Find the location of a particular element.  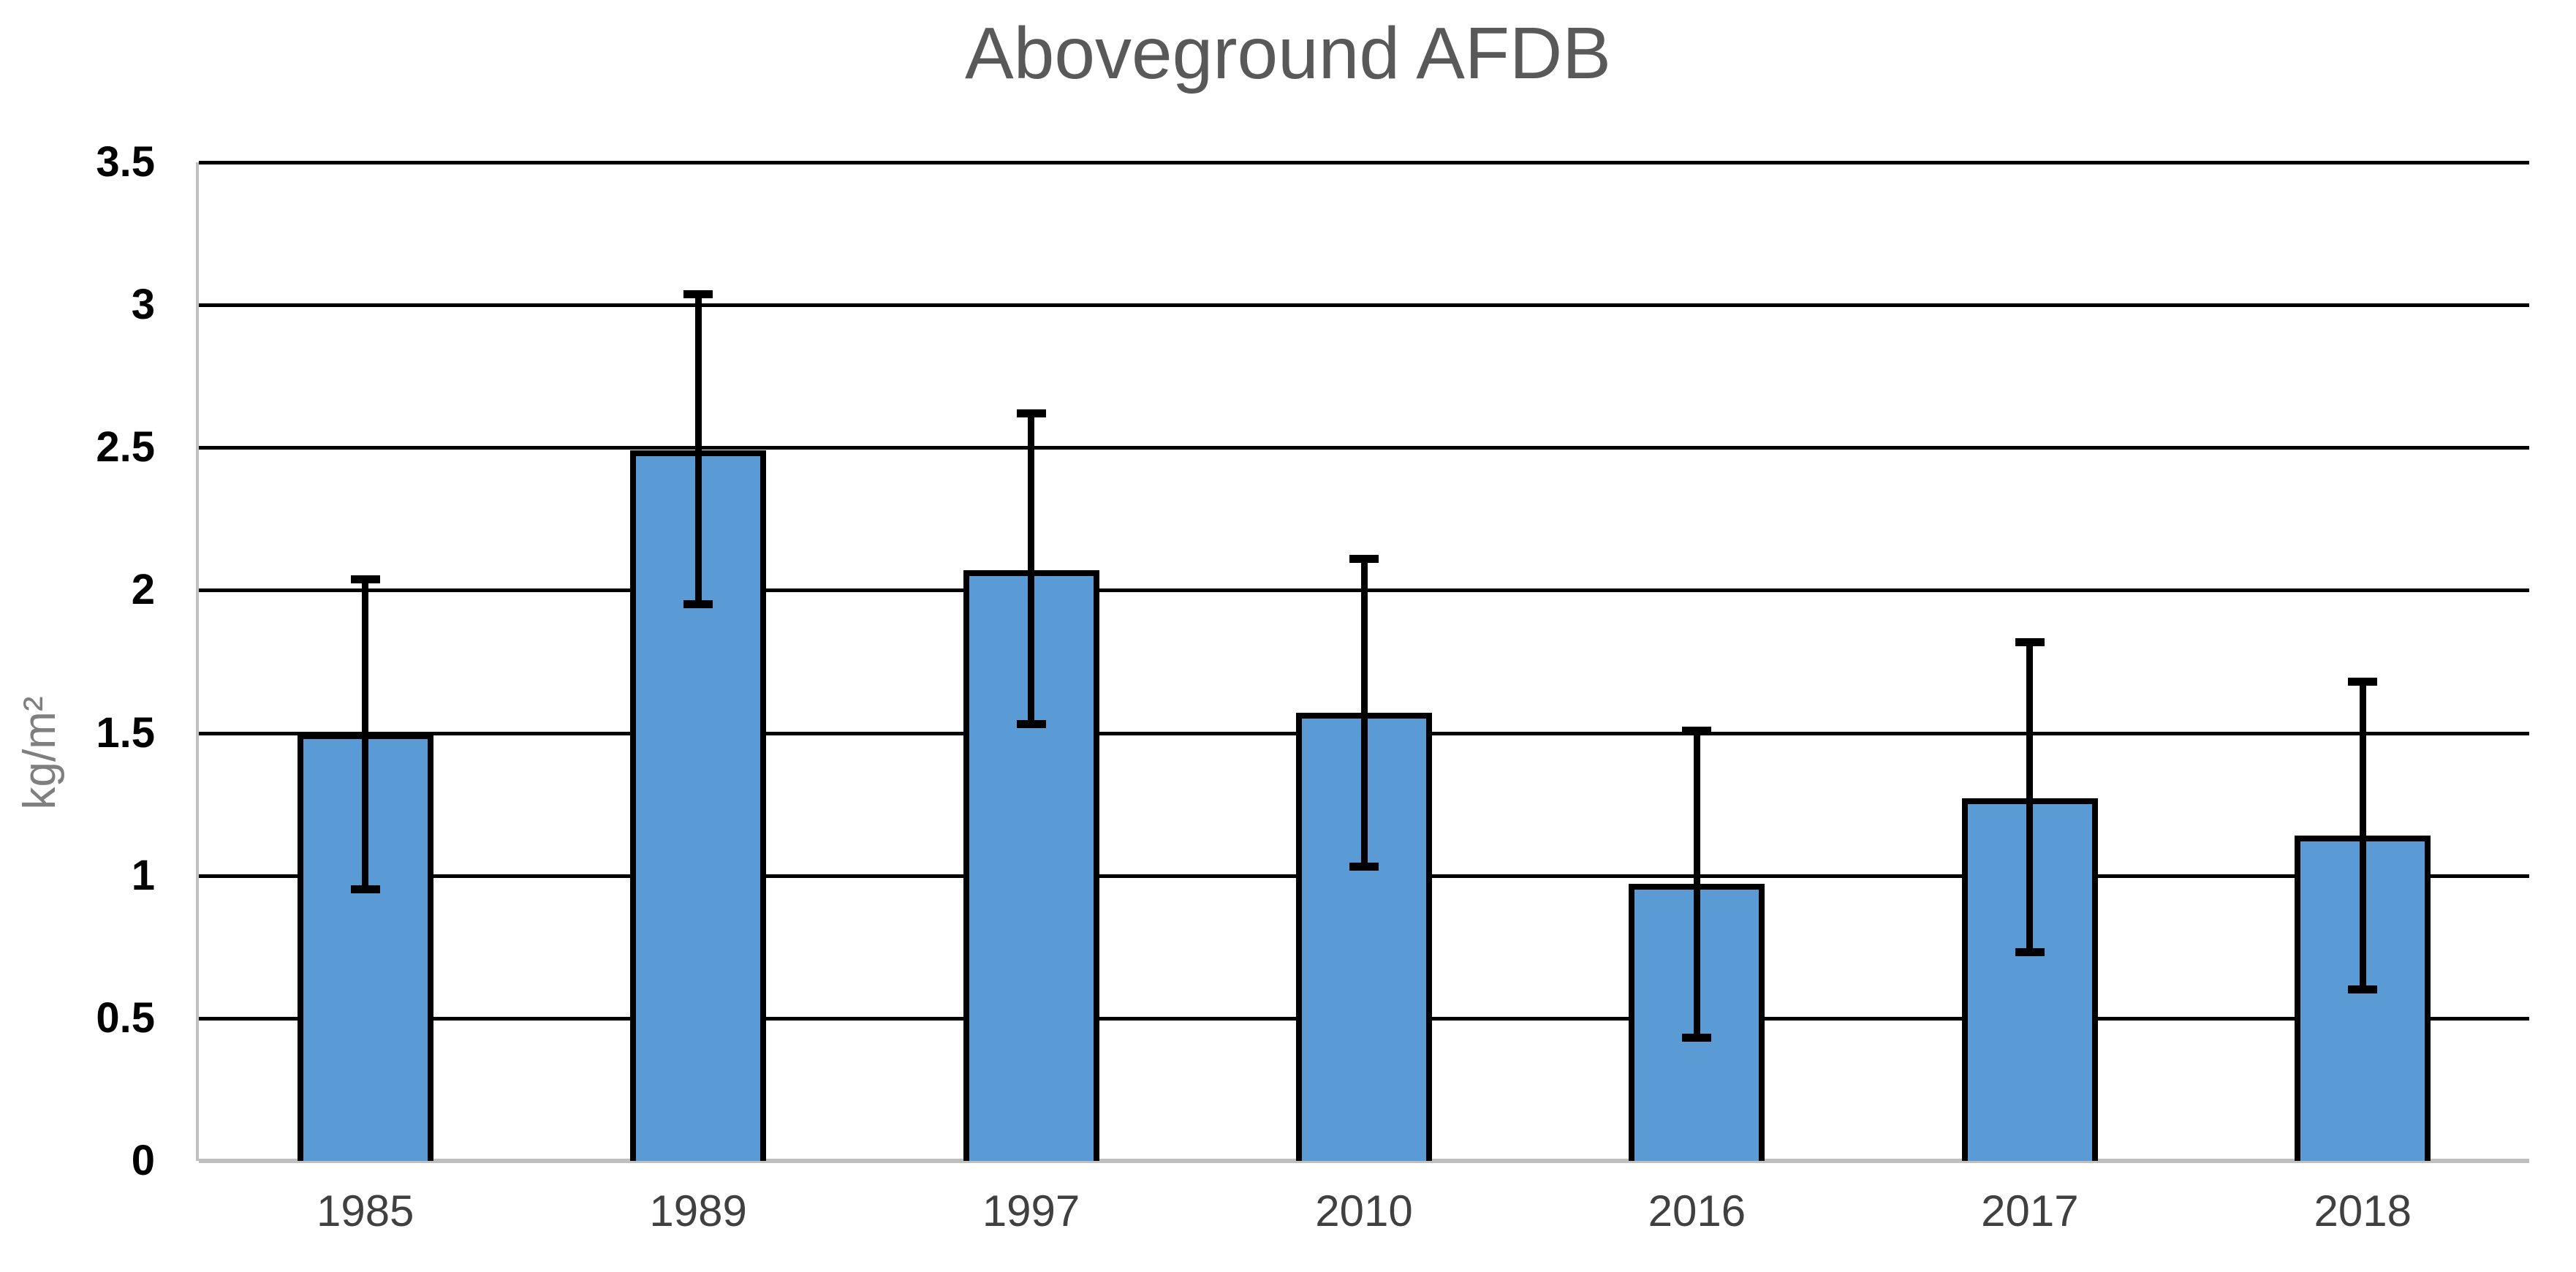

chart-title: Aboveground AFDB is located at coordinates (1288, 53).